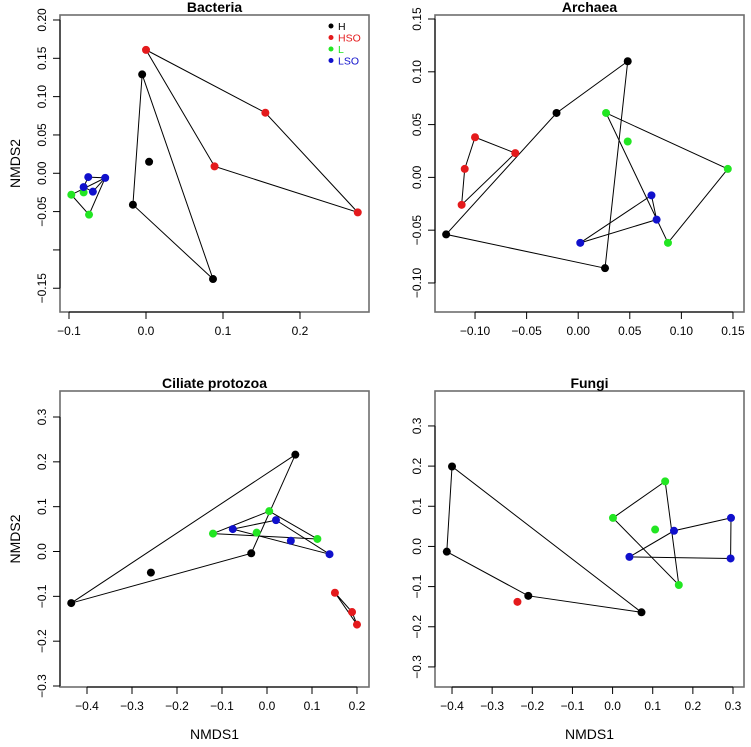 The width and height of the screenshot is (751, 747). I want to click on x-axis: −0.10 −0.05 0.00 0.05 0.10 0.15, so click(602, 324).